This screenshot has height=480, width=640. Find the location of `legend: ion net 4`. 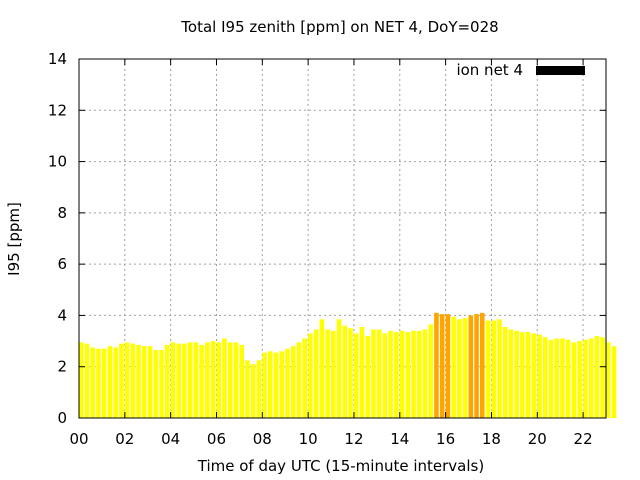

legend: ion net 4 is located at coordinates (520, 70).